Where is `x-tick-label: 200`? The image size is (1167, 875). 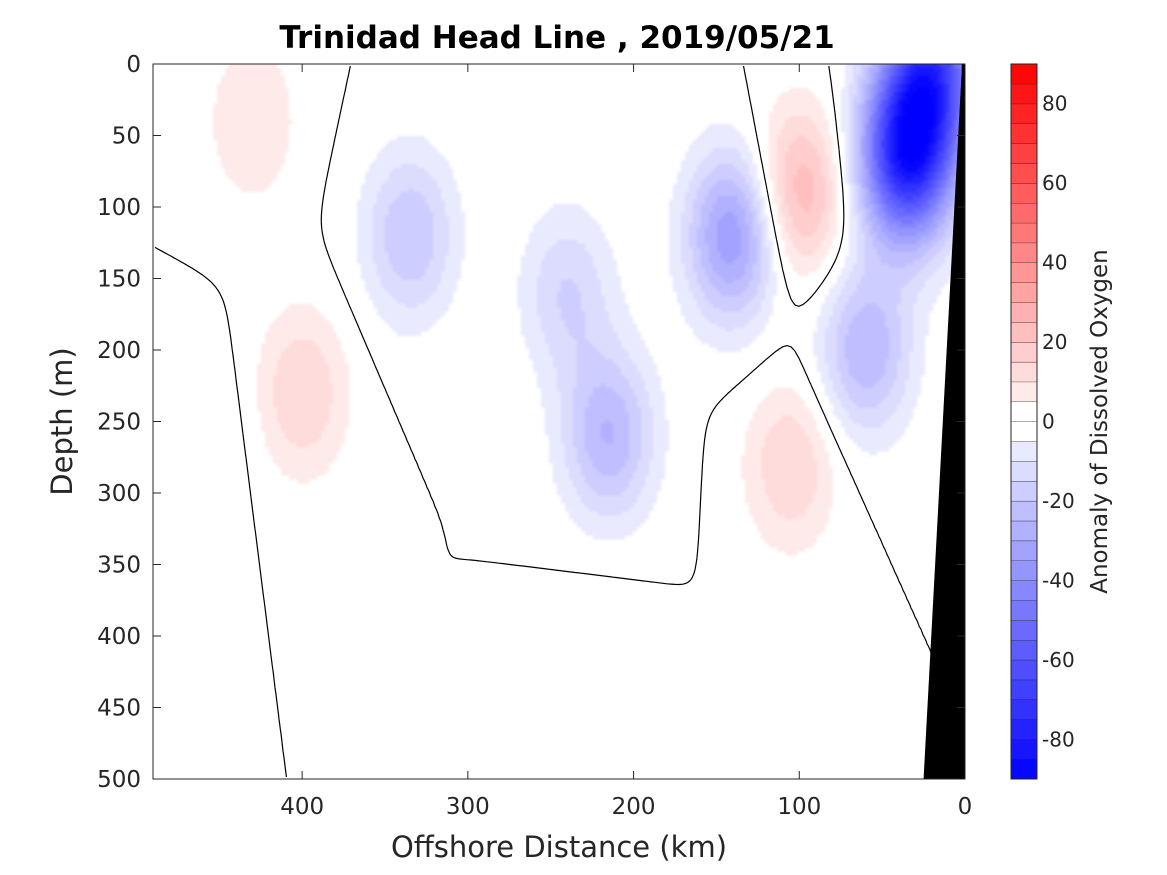
x-tick-label: 200 is located at coordinates (634, 807).